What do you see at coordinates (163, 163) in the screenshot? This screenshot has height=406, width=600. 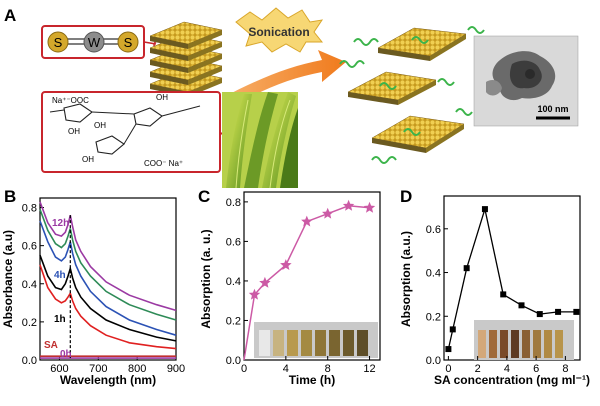 I see `alginate-bottom-right-group: COO⁻ Na⁺` at bounding box center [163, 163].